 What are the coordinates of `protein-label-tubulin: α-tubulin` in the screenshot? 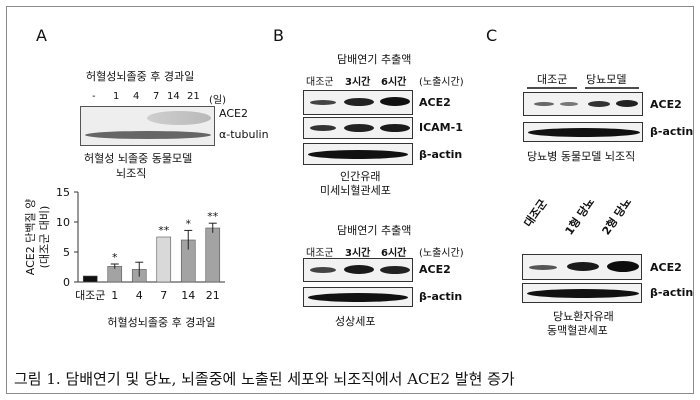 It's located at (244, 134).